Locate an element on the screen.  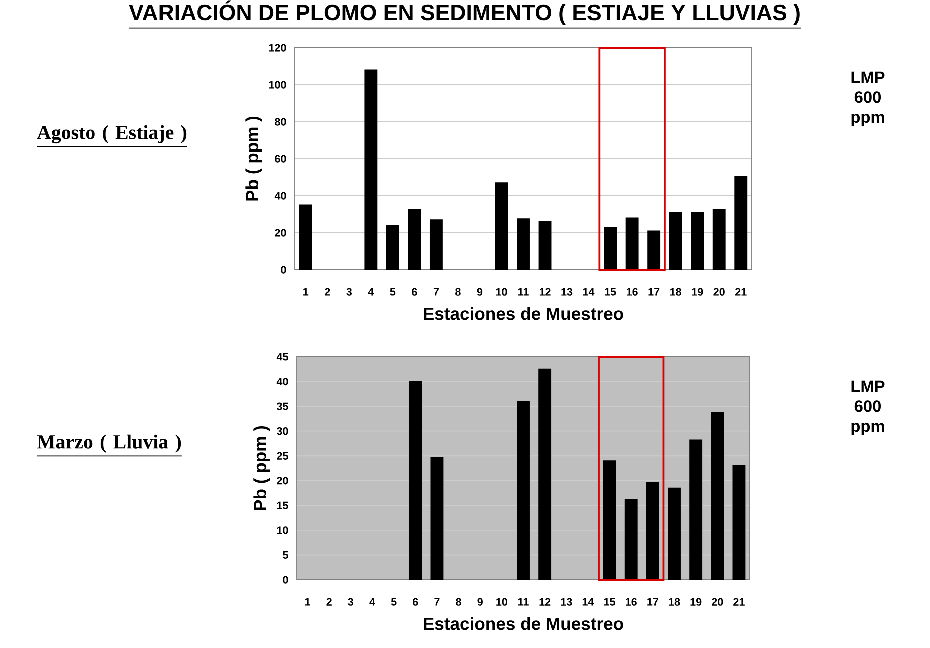
y-tick-label: 15 is located at coordinates (282, 506).